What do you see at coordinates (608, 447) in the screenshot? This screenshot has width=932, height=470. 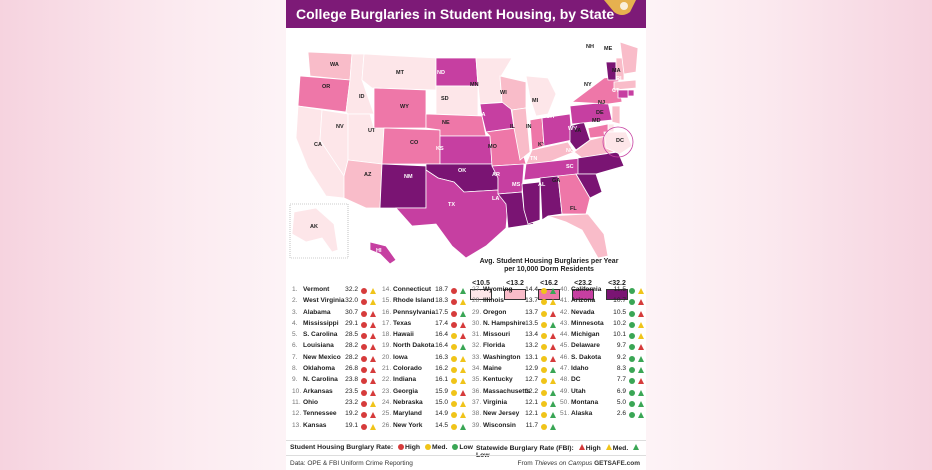 I see `med-triangle-icon` at bounding box center [608, 447].